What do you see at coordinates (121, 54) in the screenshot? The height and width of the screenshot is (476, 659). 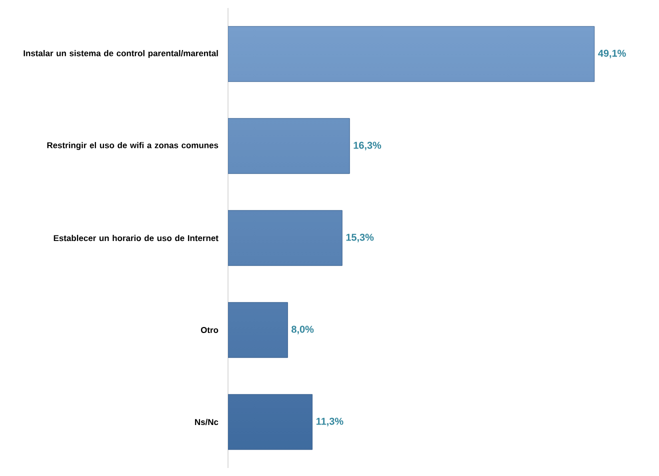 I see `y-tick-label: Instalar un sistema de control parental/marental` at bounding box center [121, 54].